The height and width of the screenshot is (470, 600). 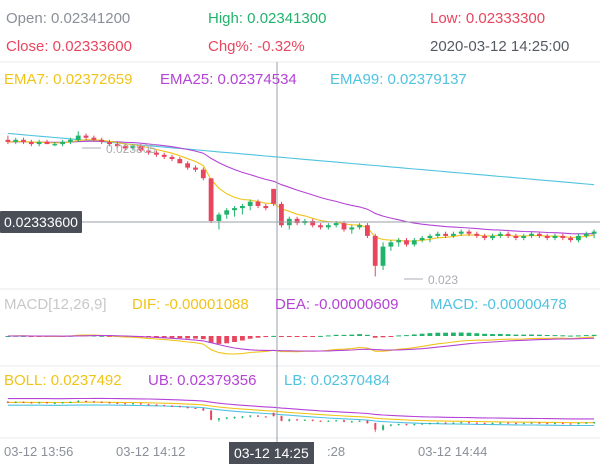 What do you see at coordinates (301, 408) in the screenshot?
I see `boll-ub-line` at bounding box center [301, 408].